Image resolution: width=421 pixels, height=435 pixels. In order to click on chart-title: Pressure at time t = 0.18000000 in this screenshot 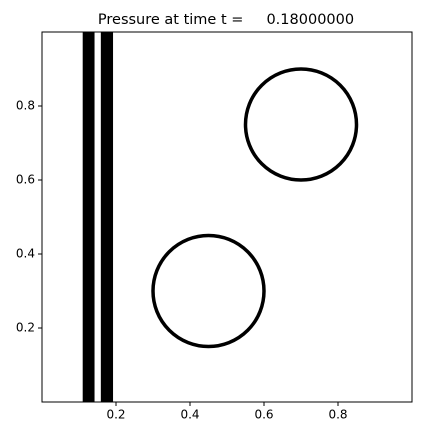, I will do `click(226, 20)`.